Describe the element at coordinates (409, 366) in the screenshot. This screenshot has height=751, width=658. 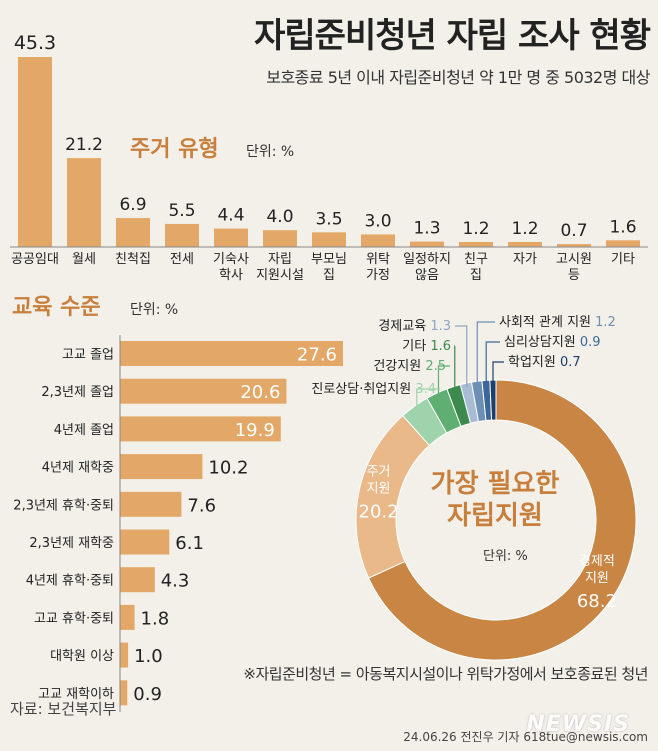
I see `donut-callout-label: 건강지원 2.5` at that location.